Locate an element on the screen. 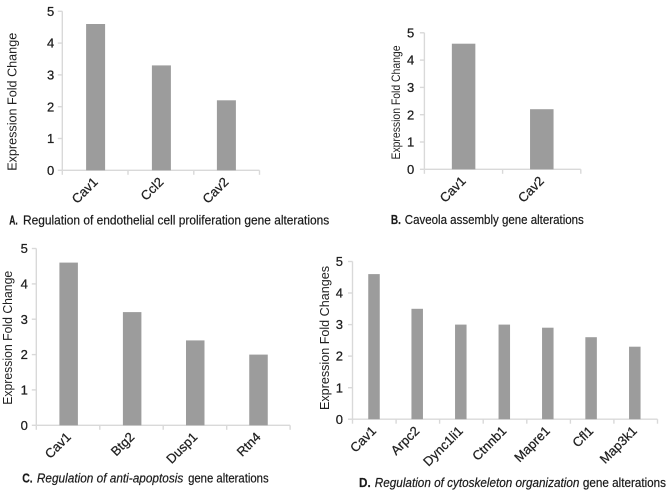  svg-text: C. is located at coordinates (27, 479).